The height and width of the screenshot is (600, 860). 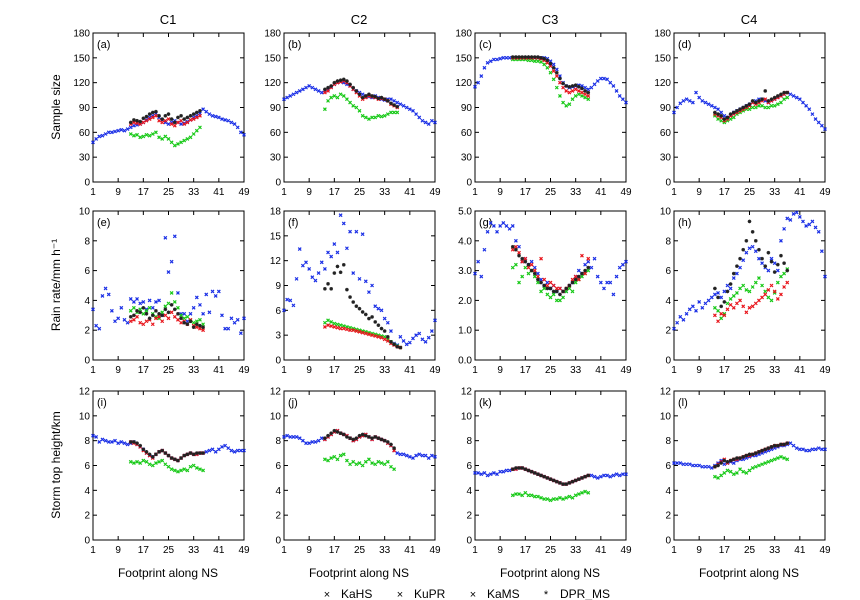 I want to click on x-tick-label: 1, so click(x=284, y=192).